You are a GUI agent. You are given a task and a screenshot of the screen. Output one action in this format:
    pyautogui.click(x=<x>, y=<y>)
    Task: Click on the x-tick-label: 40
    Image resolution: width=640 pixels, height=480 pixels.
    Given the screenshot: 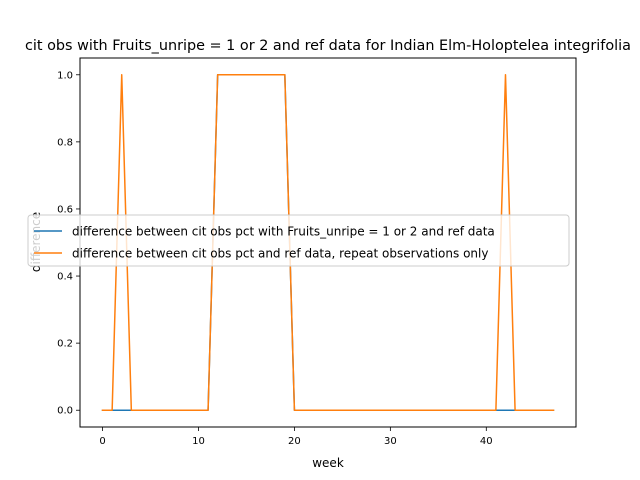 What is the action you would take?
    pyautogui.click(x=486, y=441)
    